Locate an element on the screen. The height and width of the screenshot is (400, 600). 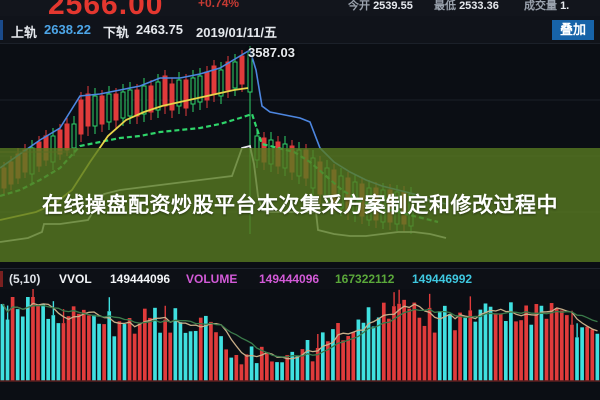
volume-value: 1. is located at coordinates (565, 6).